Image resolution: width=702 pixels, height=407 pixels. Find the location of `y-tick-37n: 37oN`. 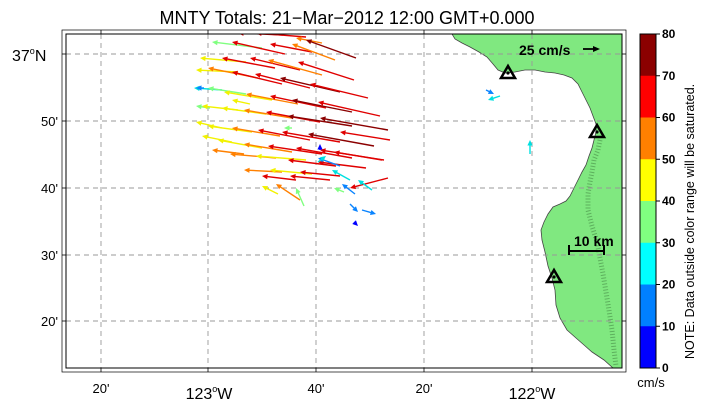

y-tick-37n: 37oN is located at coordinates (29, 55).